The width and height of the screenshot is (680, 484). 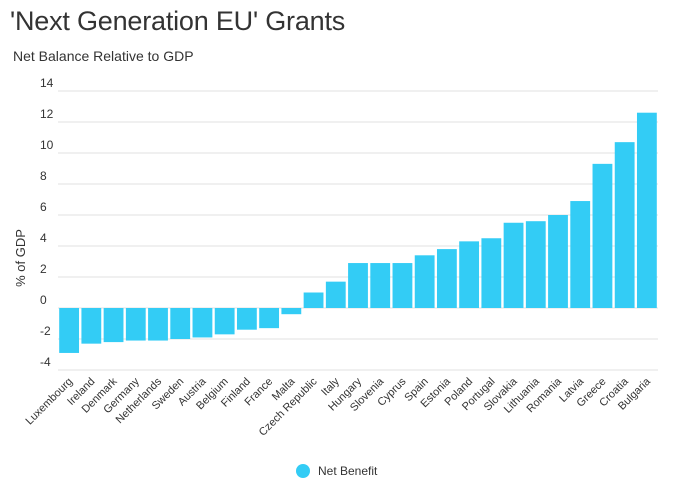 I want to click on y-tick-label: 2, so click(x=43, y=269).